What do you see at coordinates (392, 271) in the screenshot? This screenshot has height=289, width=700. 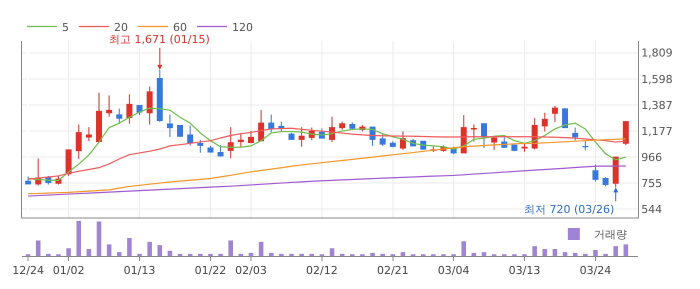 I see `x-tick-label: 02/21` at bounding box center [392, 271].